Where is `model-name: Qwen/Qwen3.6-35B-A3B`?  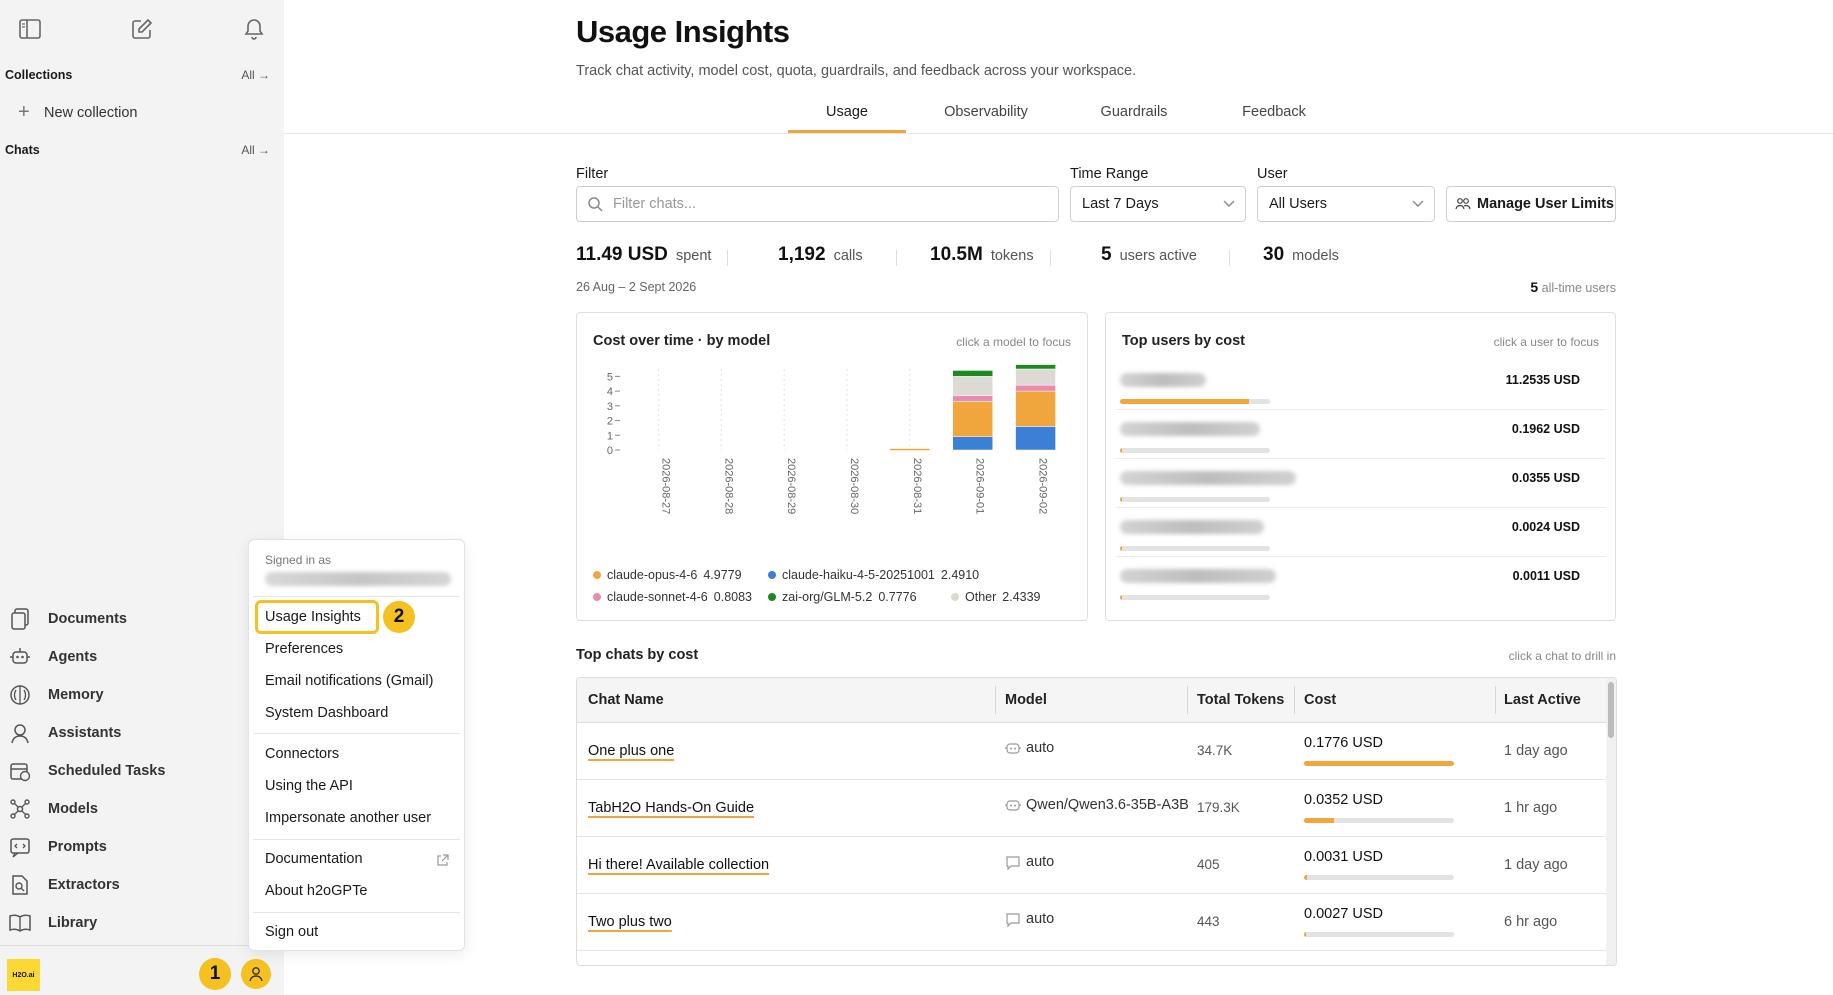 model-name: Qwen/Qwen3.6-35B-A3B is located at coordinates (1107, 805).